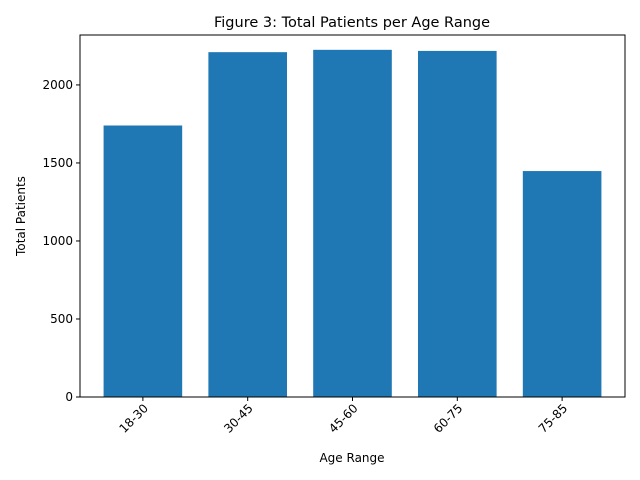 Image resolution: width=640 pixels, height=480 pixels. I want to click on y-tick-label: 1500, so click(57, 163).